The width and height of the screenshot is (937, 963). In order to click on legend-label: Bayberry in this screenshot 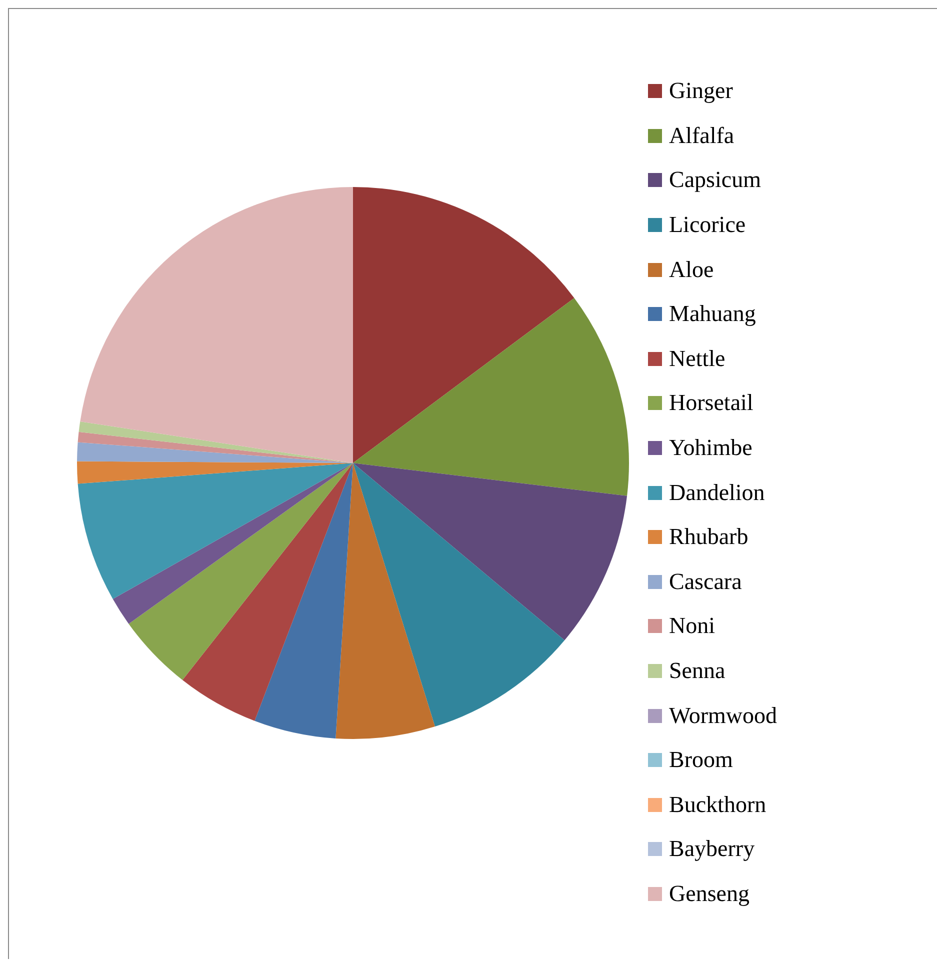, I will do `click(712, 849)`.